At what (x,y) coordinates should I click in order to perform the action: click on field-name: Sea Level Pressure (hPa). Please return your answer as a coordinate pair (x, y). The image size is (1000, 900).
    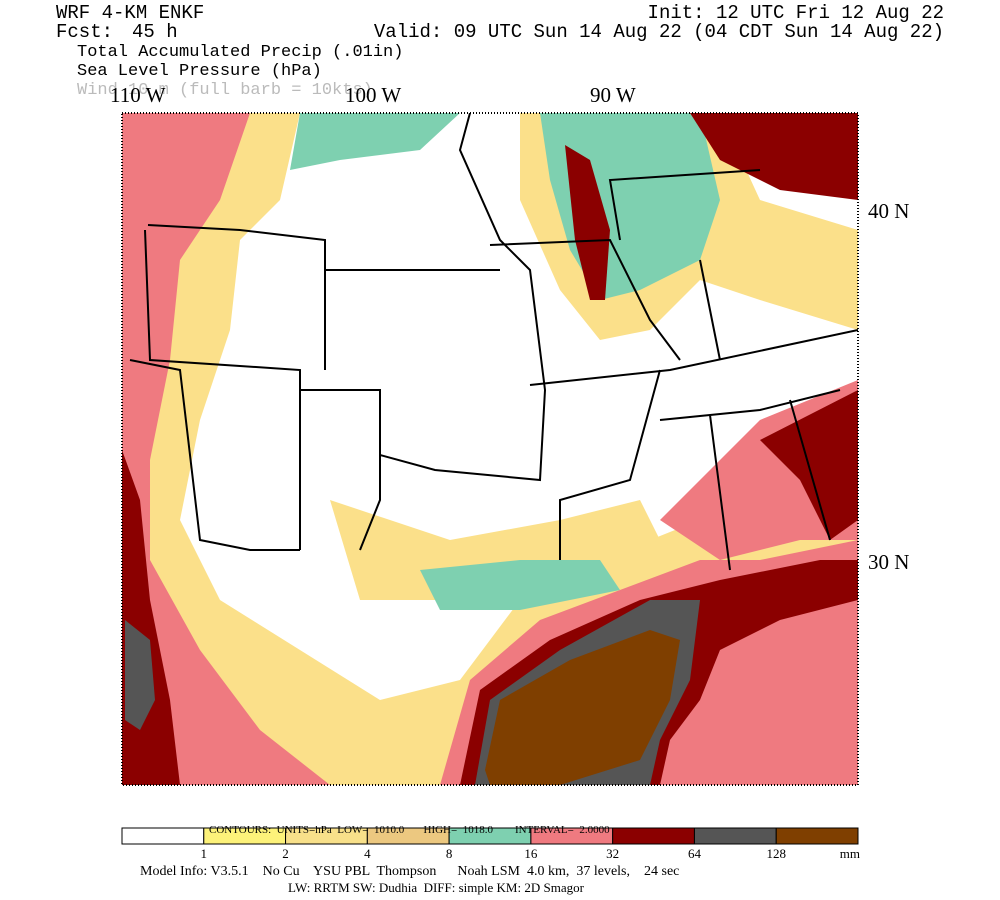
    Looking at the image, I should click on (199, 71).